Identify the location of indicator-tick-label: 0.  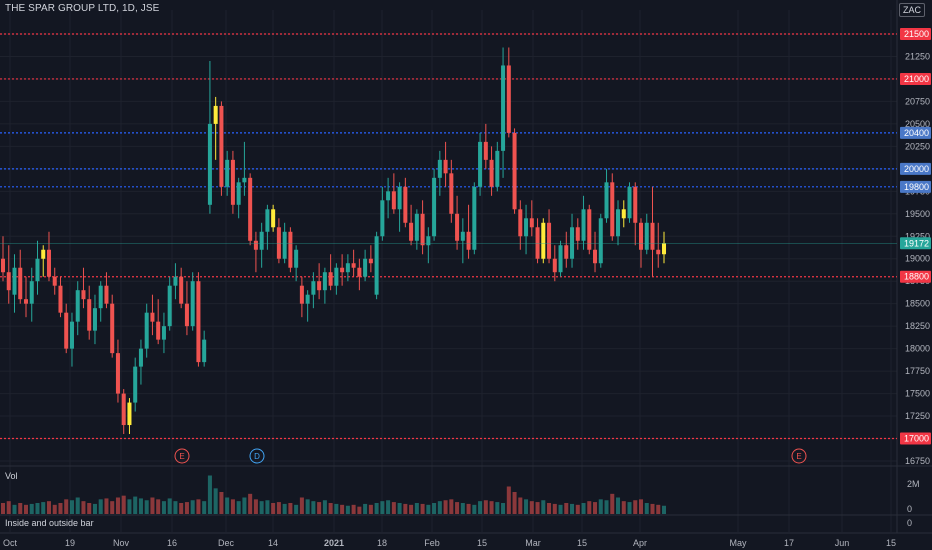
(909, 523).